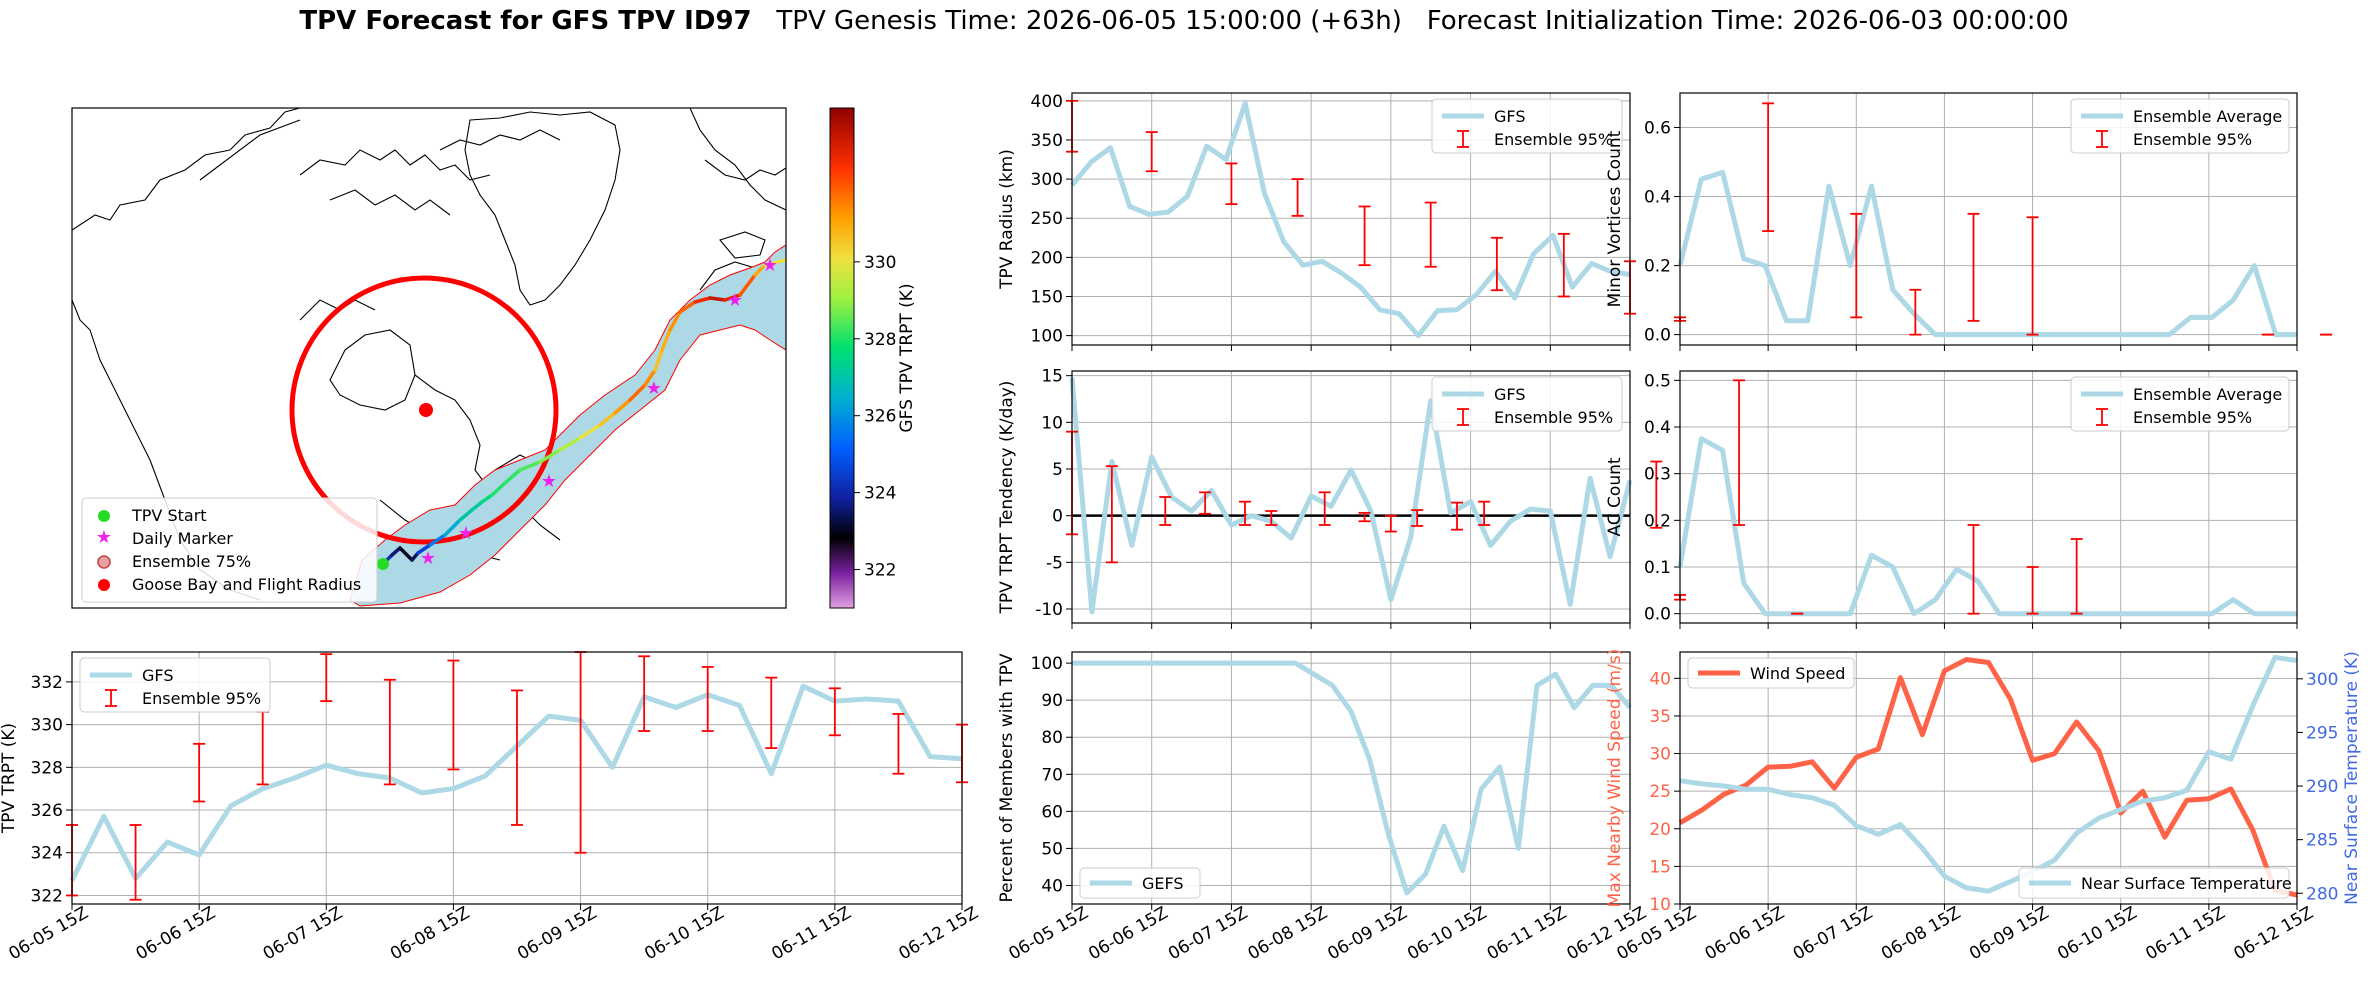 The width and height of the screenshot is (2368, 982). Describe the element at coordinates (1007, 777) in the screenshot. I see `y-axis-label: Percent of Members with TPV` at that location.